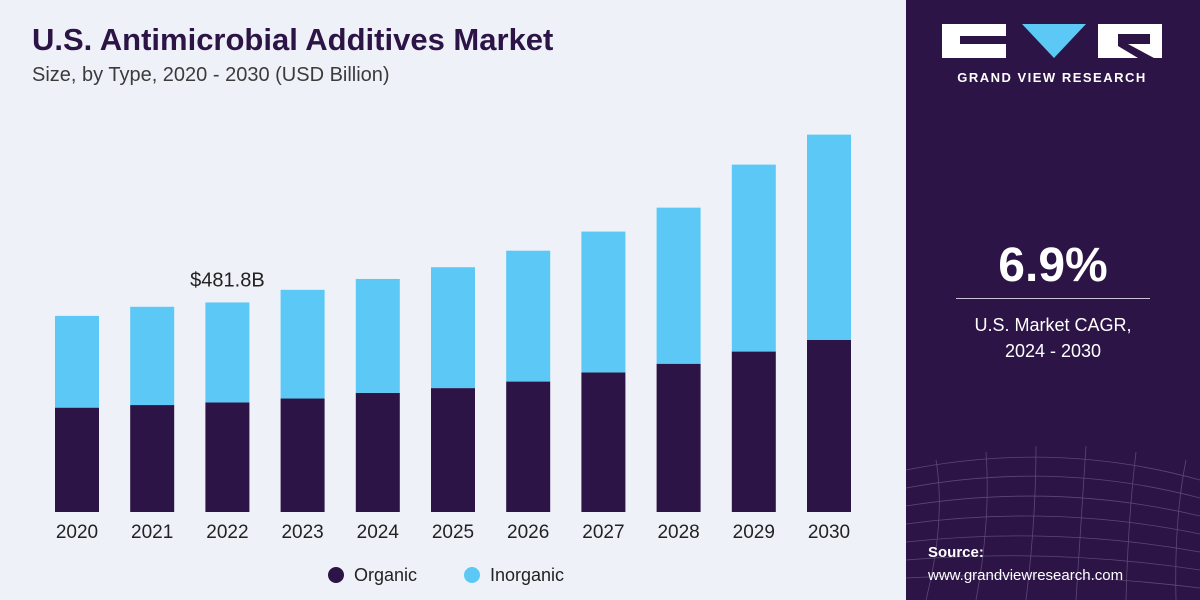  What do you see at coordinates (293, 39) in the screenshot?
I see `chart-title: U.S. Antimicrobial Additives Market` at bounding box center [293, 39].